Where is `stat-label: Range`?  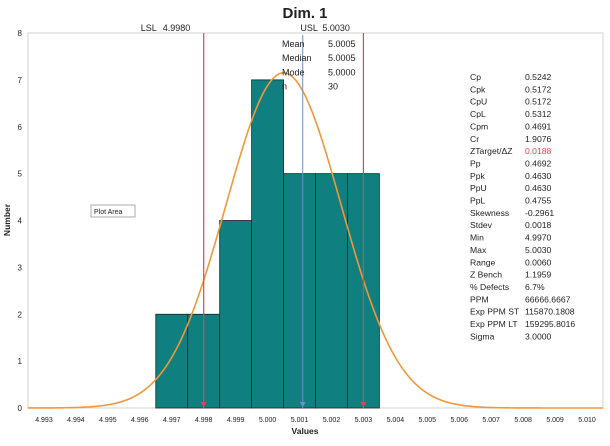 stat-label: Range is located at coordinates (483, 262).